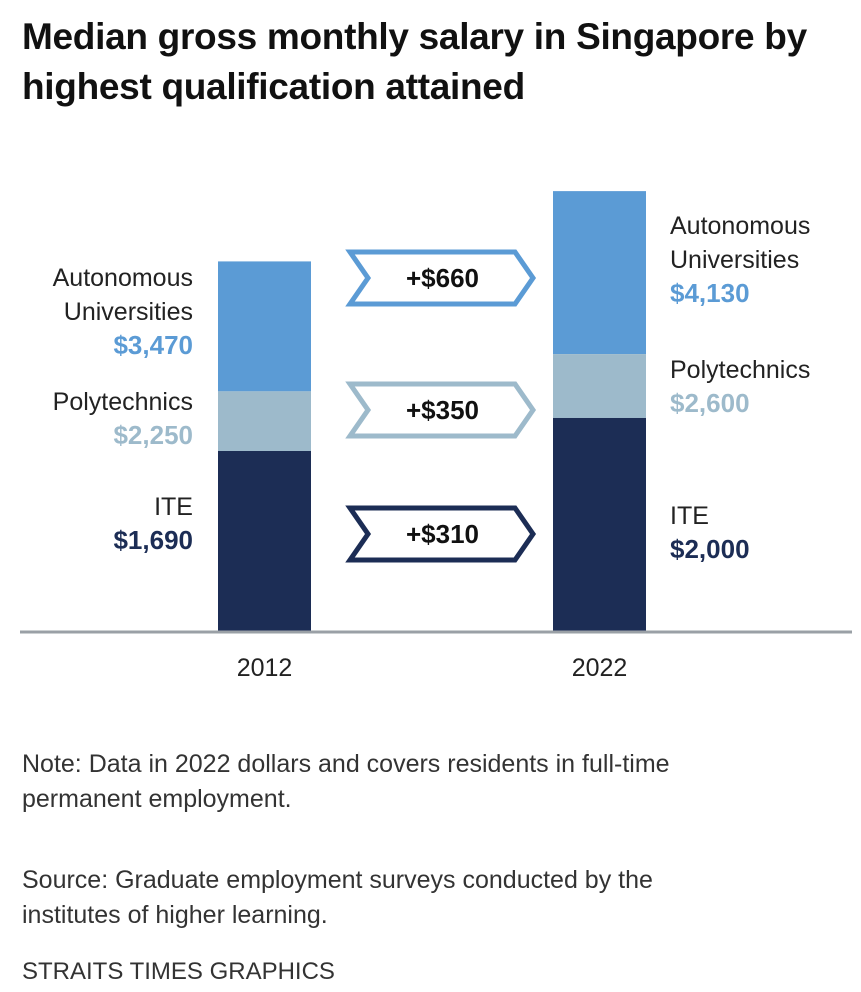 The height and width of the screenshot is (992, 861). I want to click on value-label: $3,470, so click(153, 345).